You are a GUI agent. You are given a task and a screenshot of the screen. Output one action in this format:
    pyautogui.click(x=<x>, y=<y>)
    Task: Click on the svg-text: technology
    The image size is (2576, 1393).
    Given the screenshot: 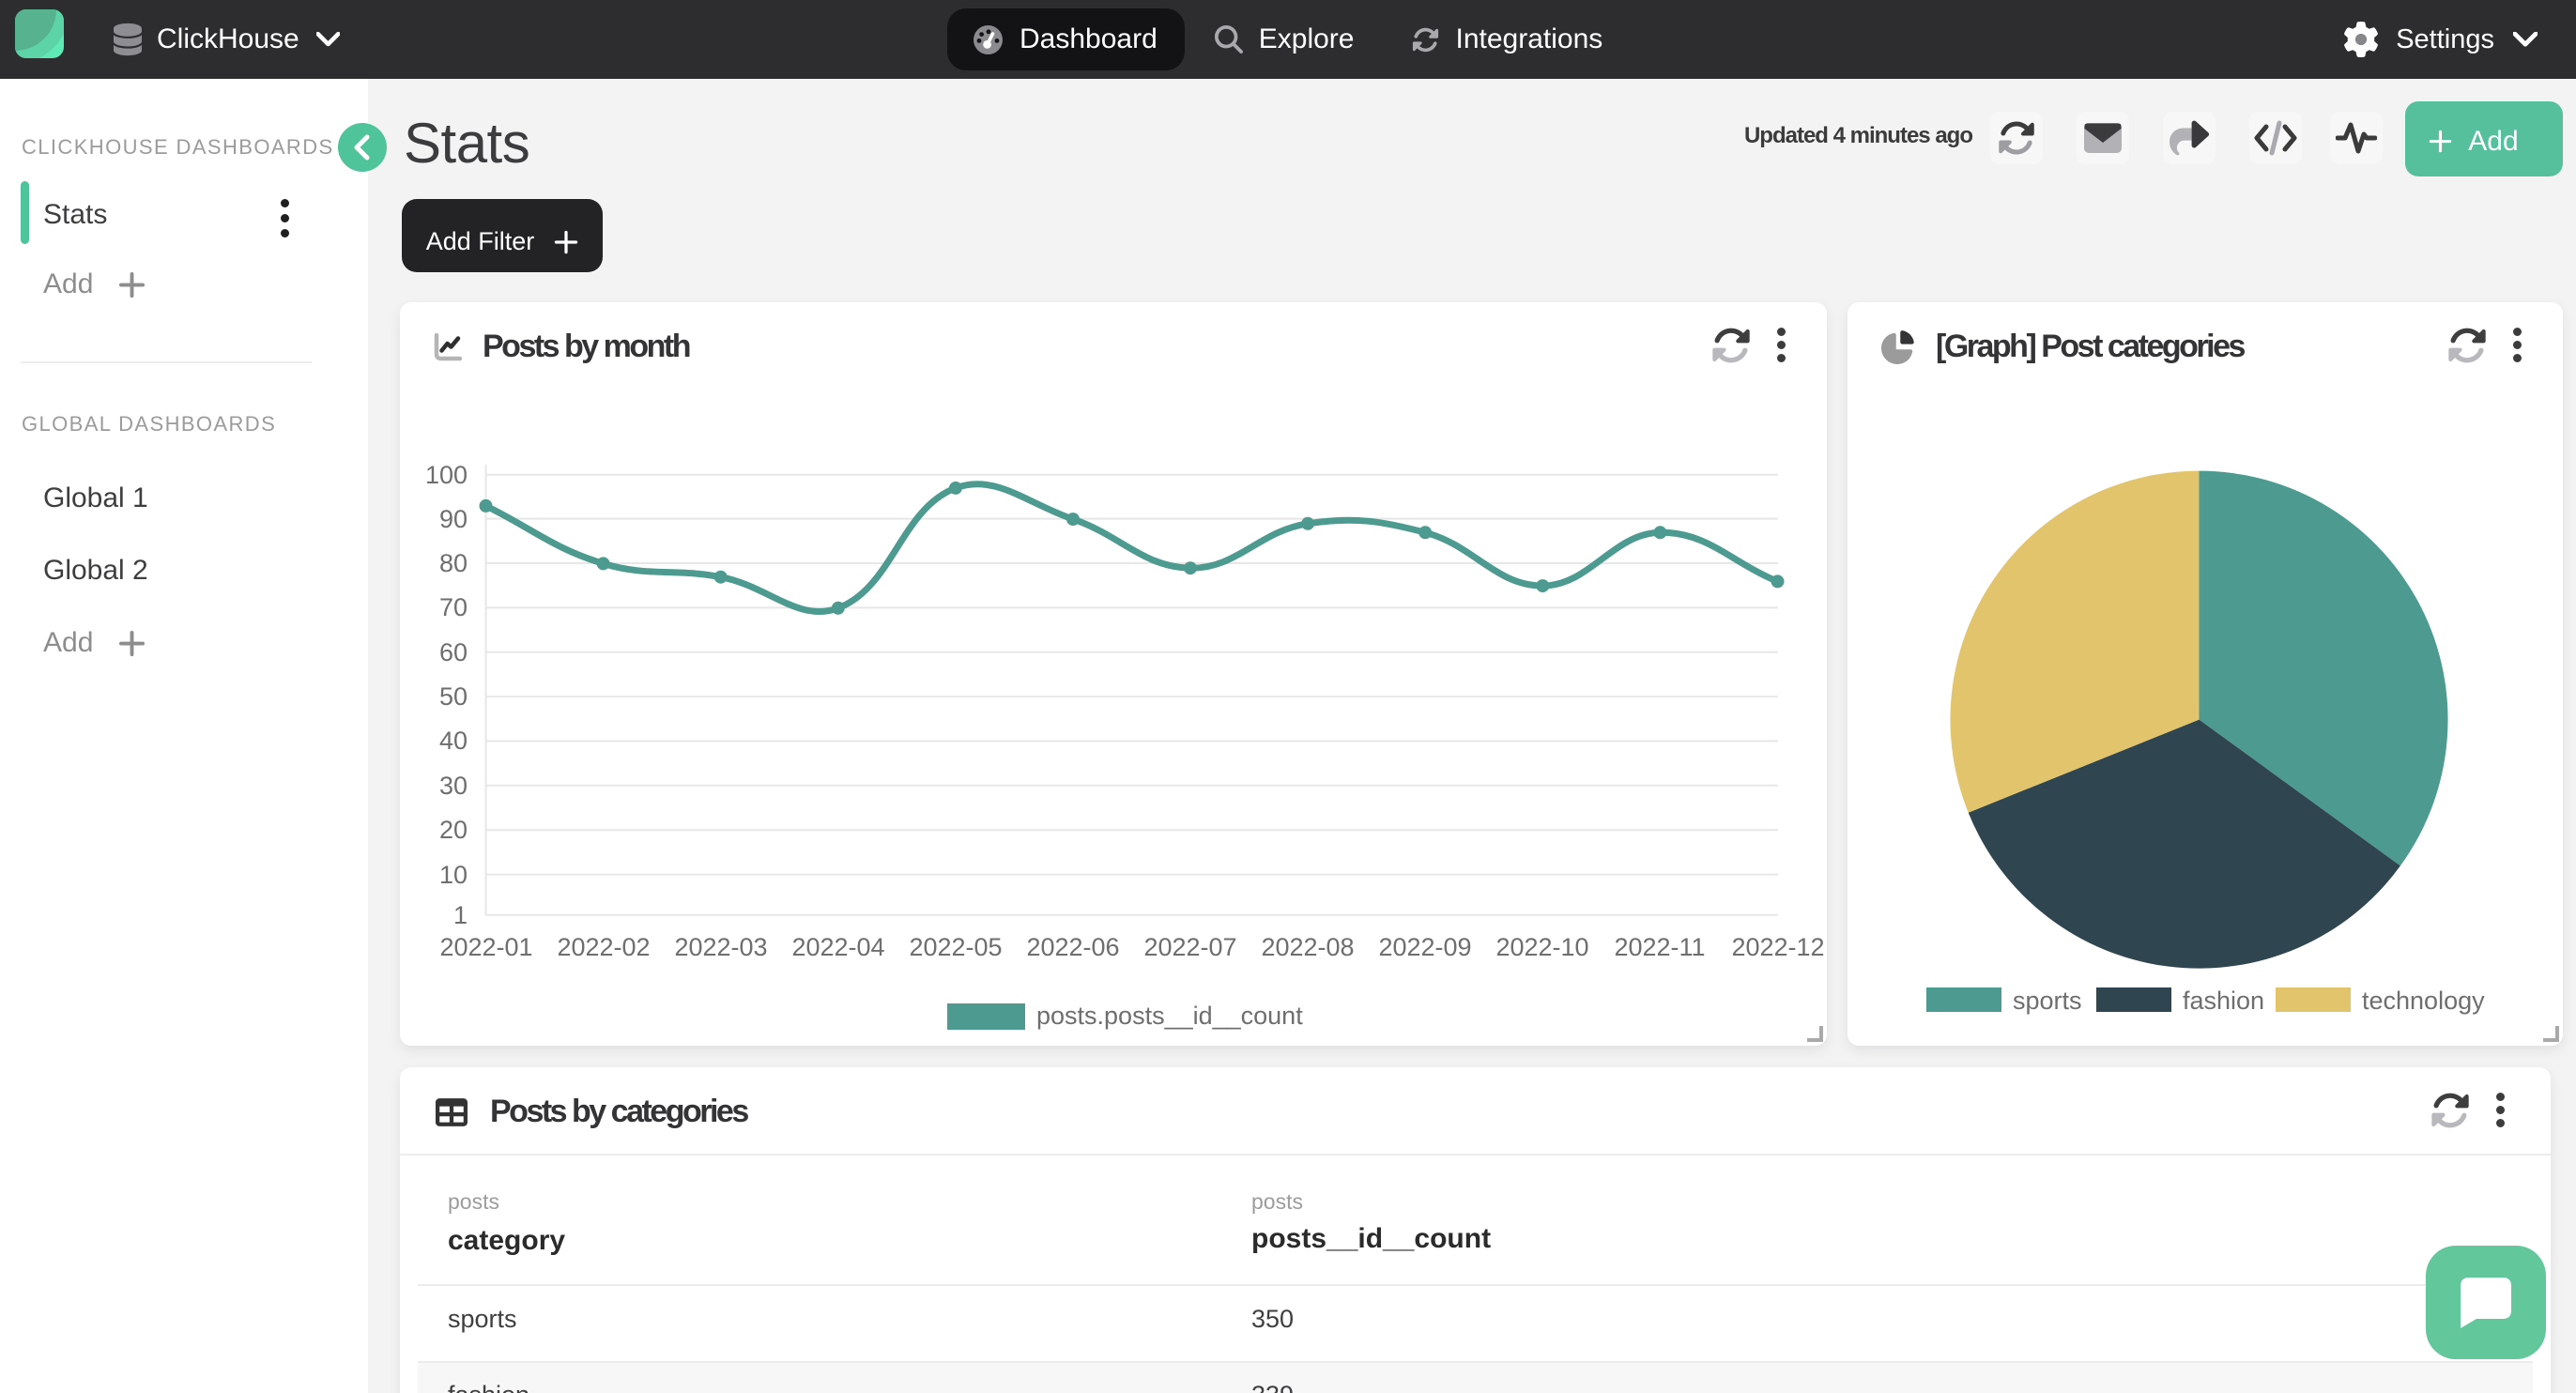 What is the action you would take?
    pyautogui.click(x=2423, y=1001)
    